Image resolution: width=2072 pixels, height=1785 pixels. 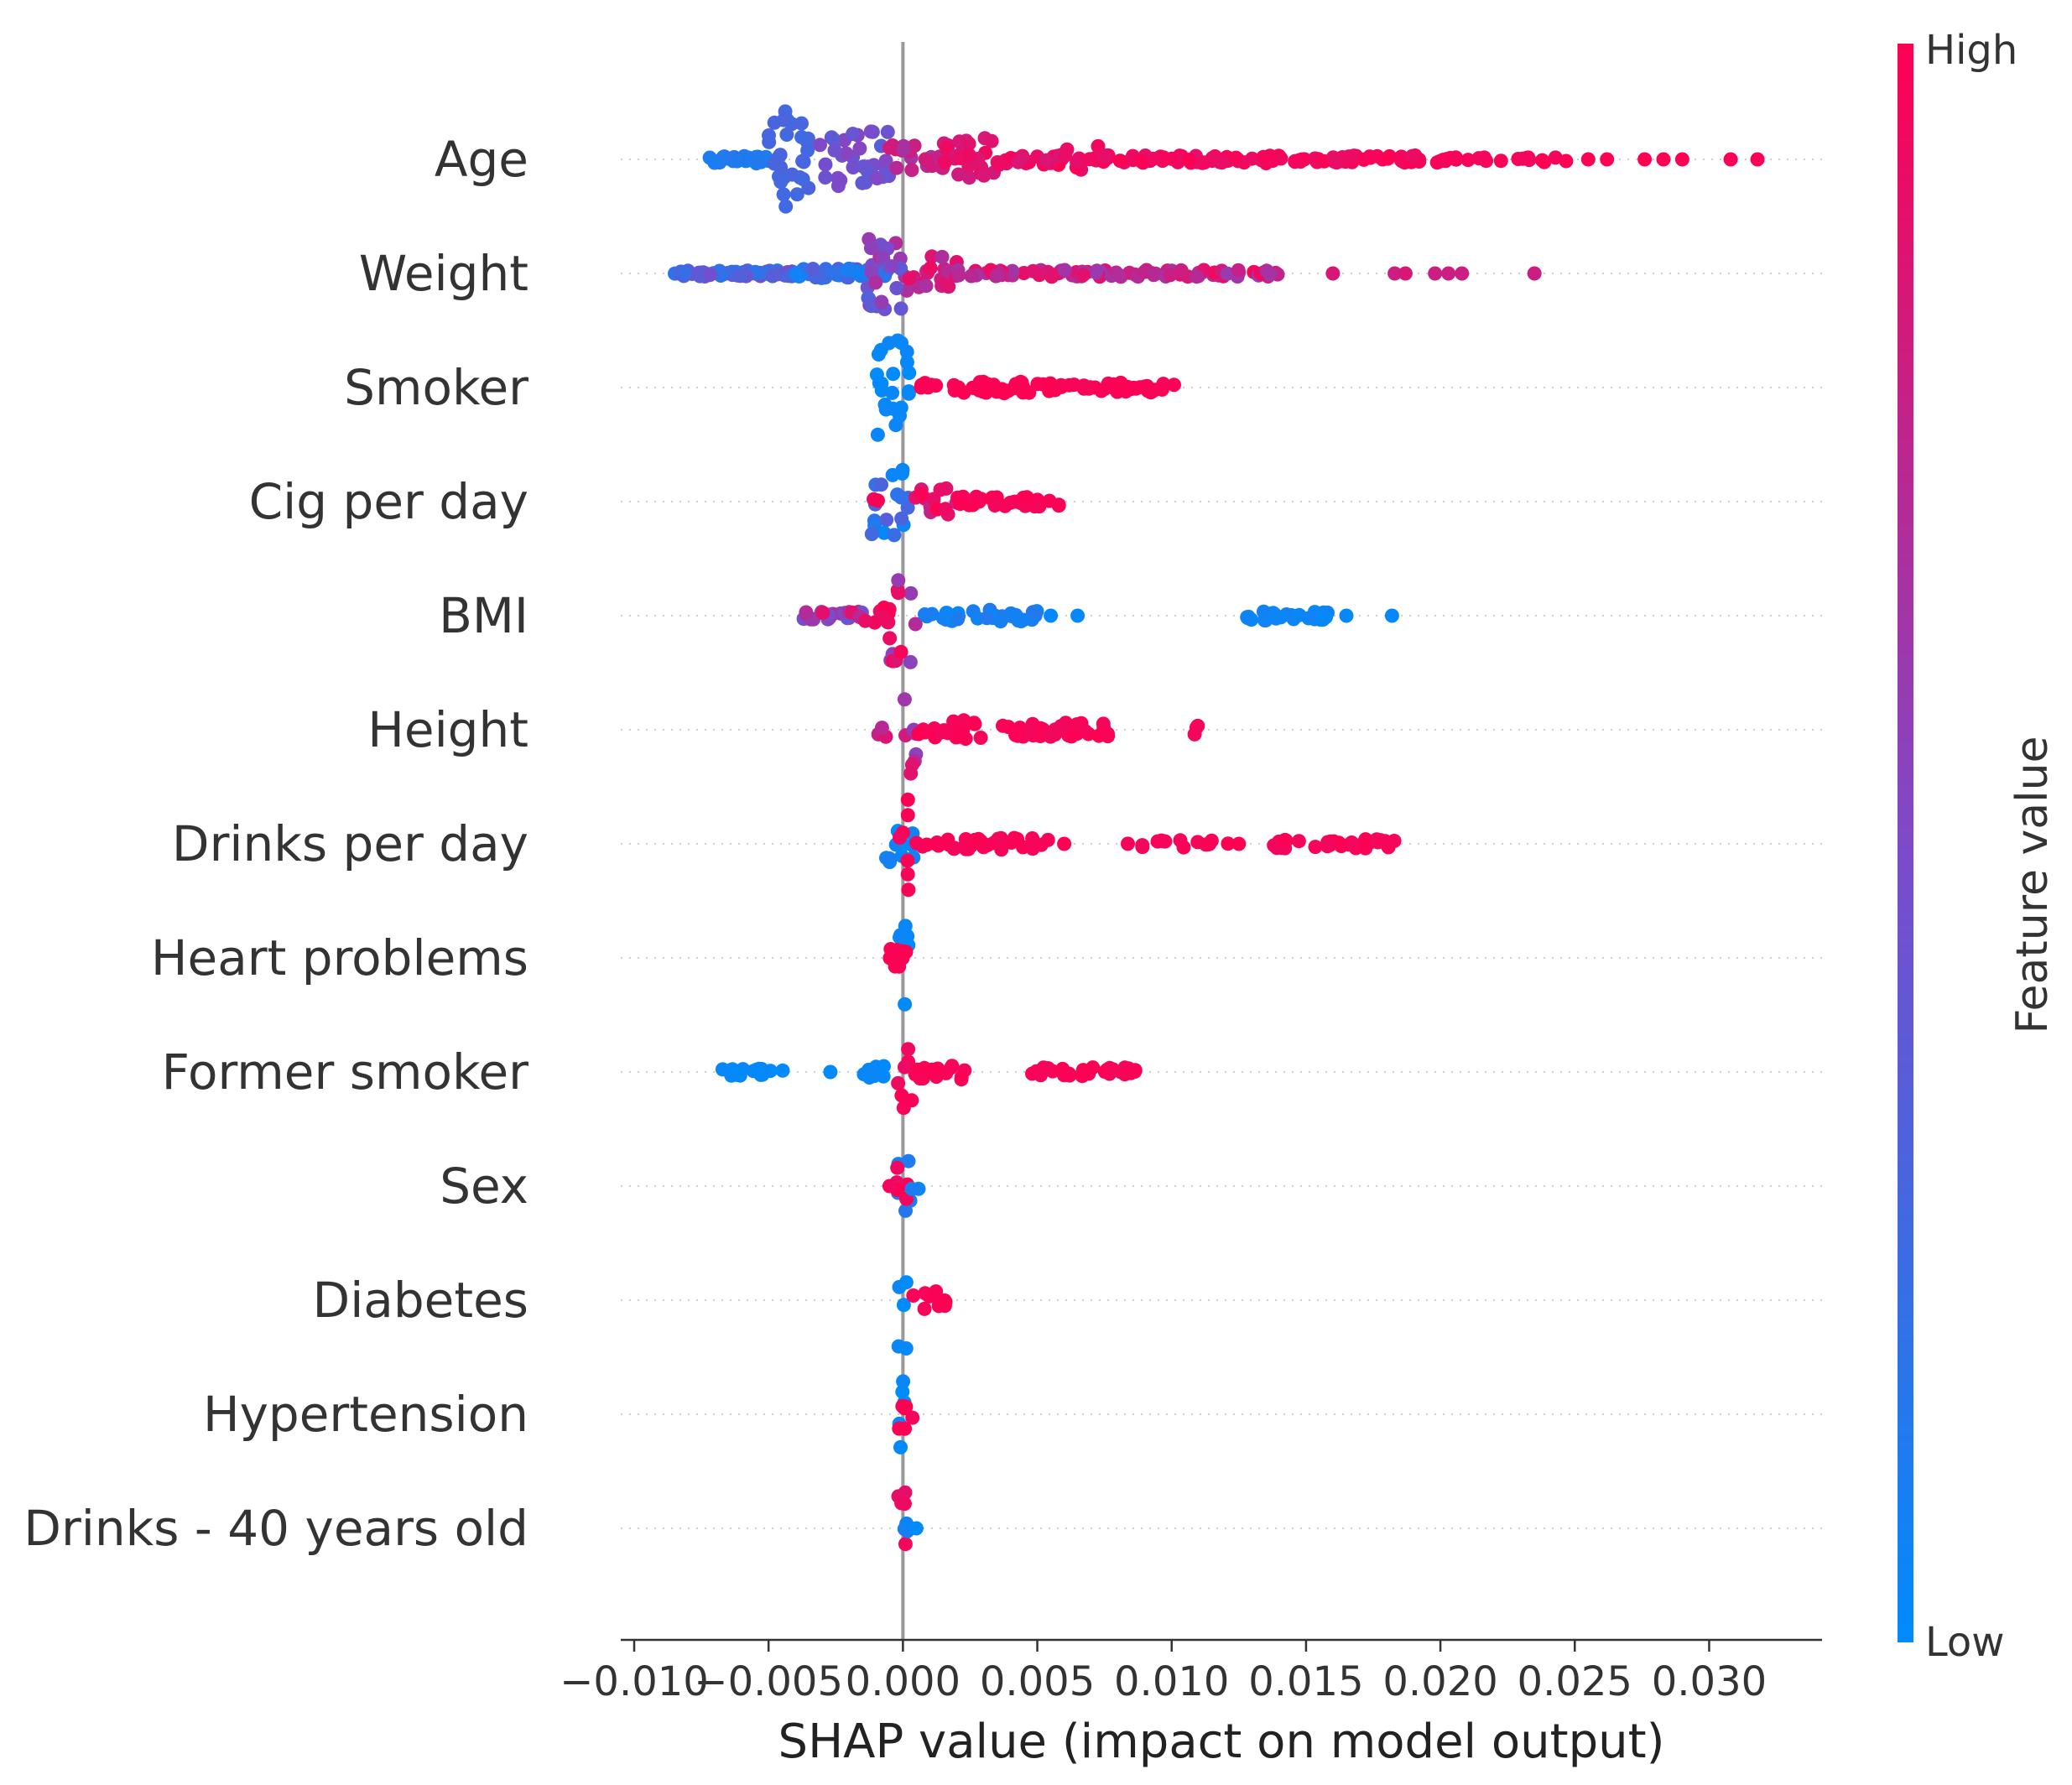 I want to click on feature-label: Height, so click(x=447, y=729).